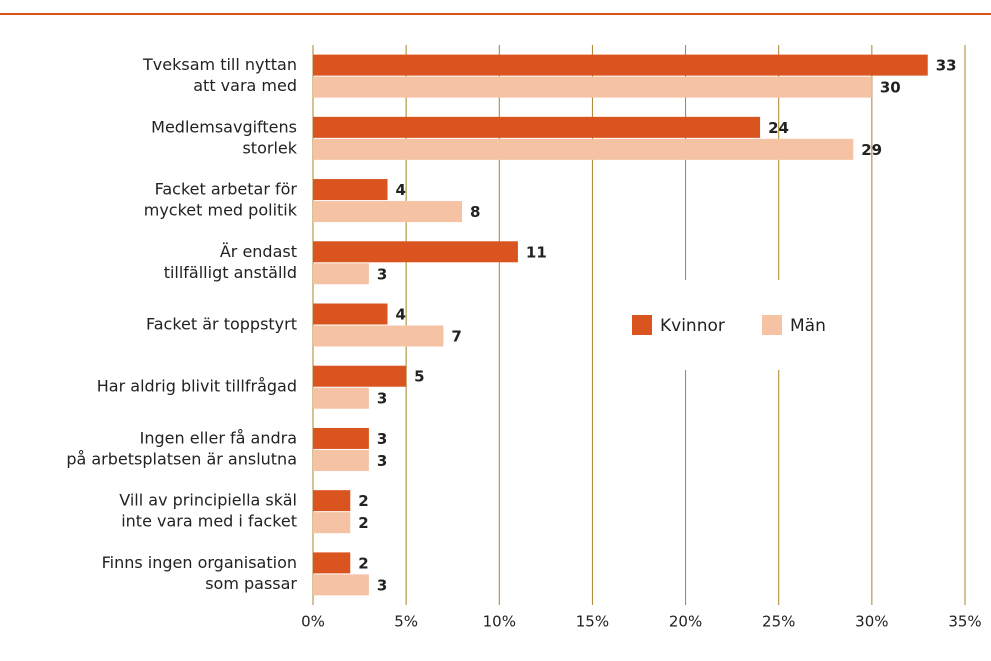  I want to click on x-tick-label: 30%, so click(871, 622).